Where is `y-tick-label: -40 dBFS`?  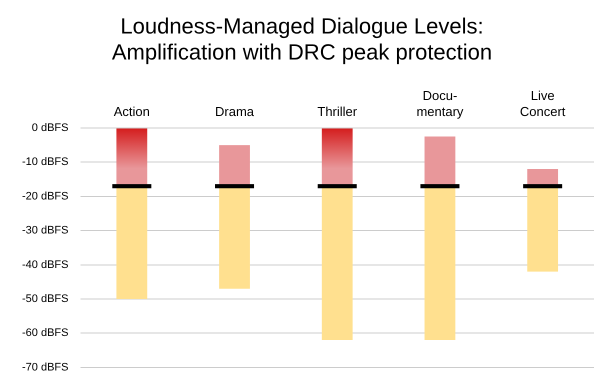
y-tick-label: -40 dBFS is located at coordinates (45, 264).